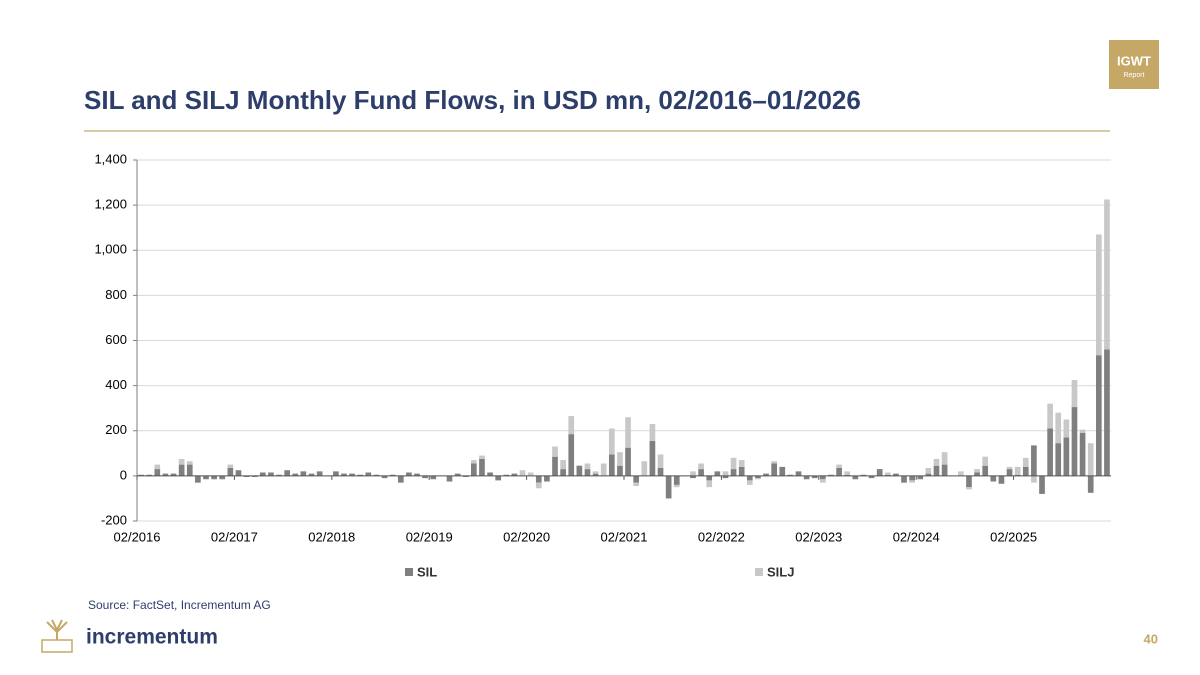 The width and height of the screenshot is (1200, 675). What do you see at coordinates (721, 536) in the screenshot?
I see `x-tick-label: 02/2022` at bounding box center [721, 536].